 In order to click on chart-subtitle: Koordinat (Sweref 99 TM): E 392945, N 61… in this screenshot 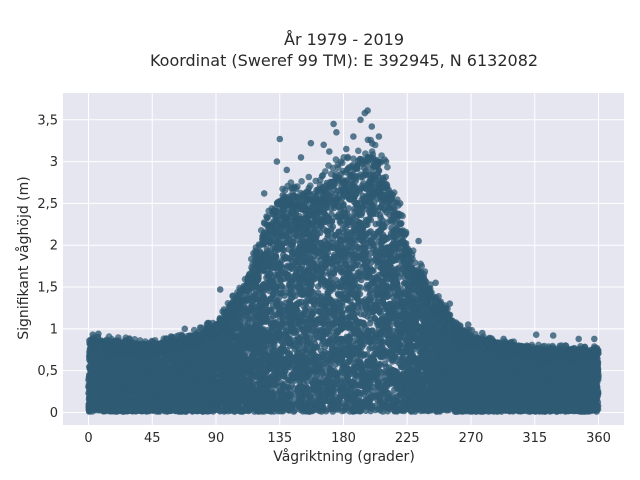, I will do `click(344, 60)`.